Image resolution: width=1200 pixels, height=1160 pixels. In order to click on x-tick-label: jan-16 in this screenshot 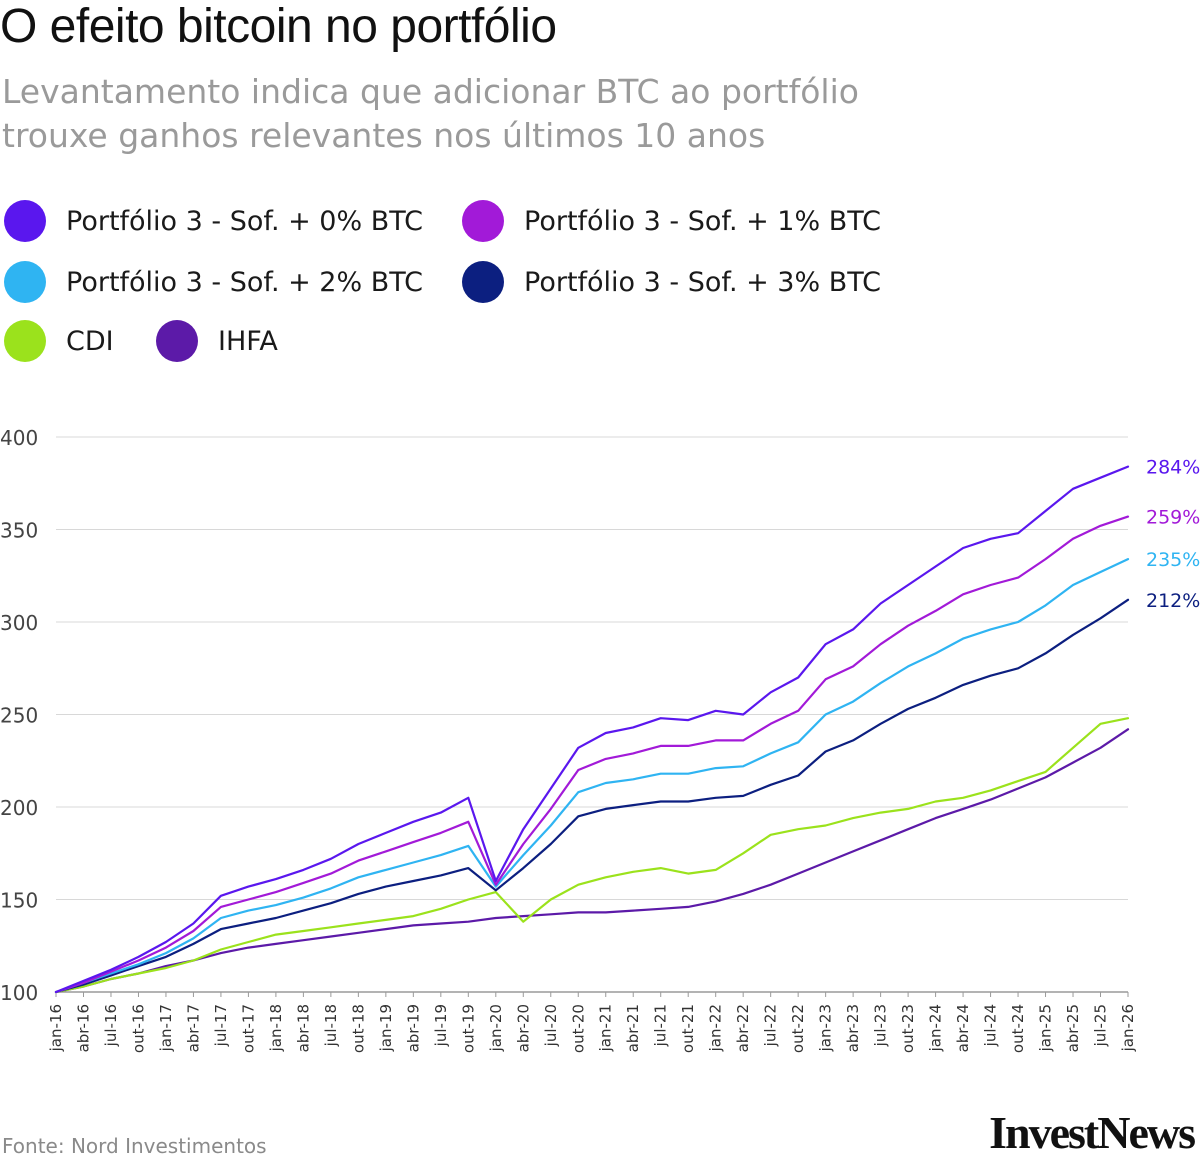, I will do `click(56, 1028)`.